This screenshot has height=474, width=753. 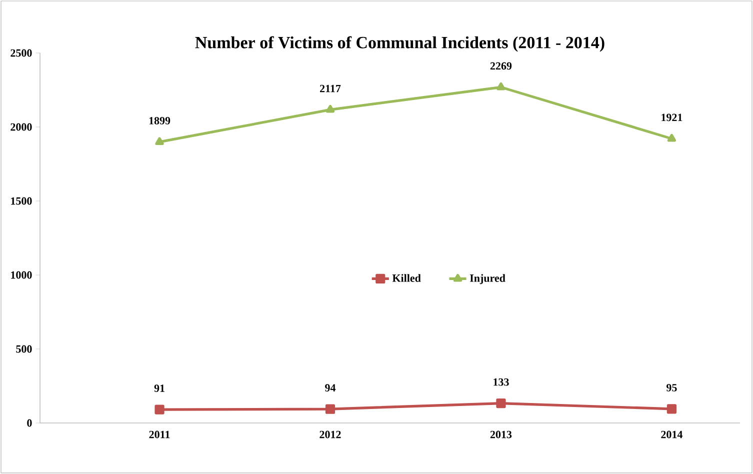 What do you see at coordinates (21, 201) in the screenshot?
I see `y-tick-label: 1500` at bounding box center [21, 201].